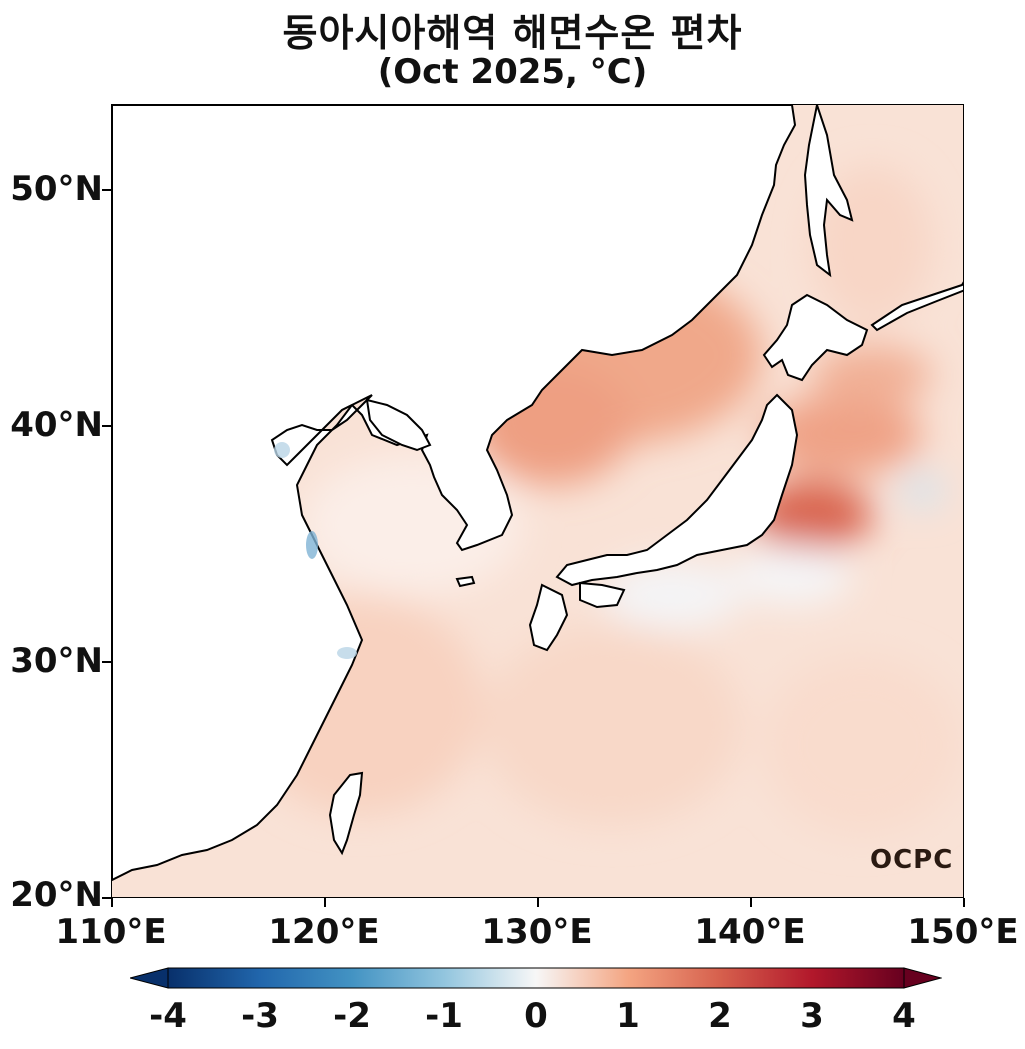 This screenshot has width=1025, height=1049. Describe the element at coordinates (812, 1016) in the screenshot. I see `colorbar-label: 3` at that location.